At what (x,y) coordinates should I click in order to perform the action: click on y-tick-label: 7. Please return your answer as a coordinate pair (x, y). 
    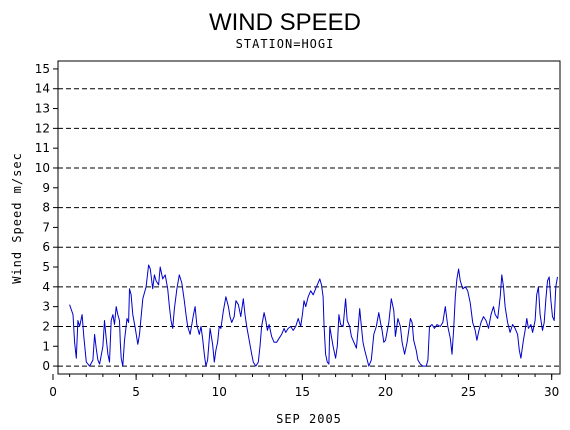
    Looking at the image, I should click on (46, 227).